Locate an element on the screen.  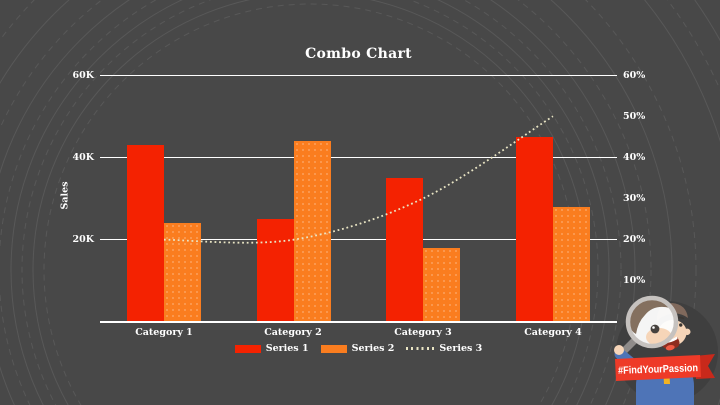
bar-series1-category1 is located at coordinates (145, 233).